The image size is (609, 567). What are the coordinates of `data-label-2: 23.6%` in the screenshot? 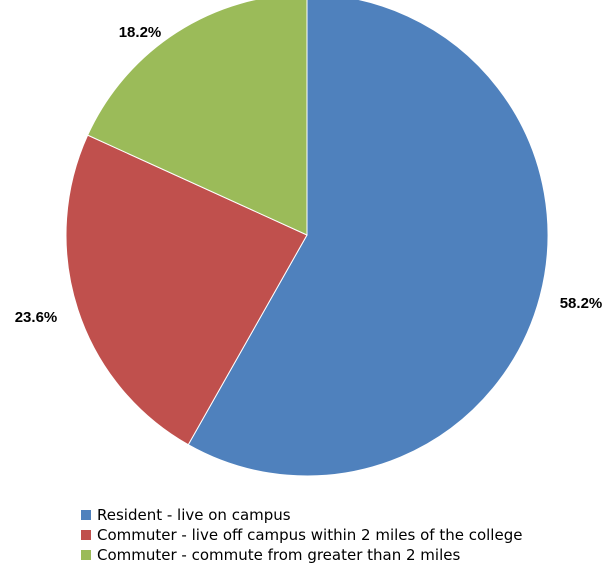 It's located at (36, 317).